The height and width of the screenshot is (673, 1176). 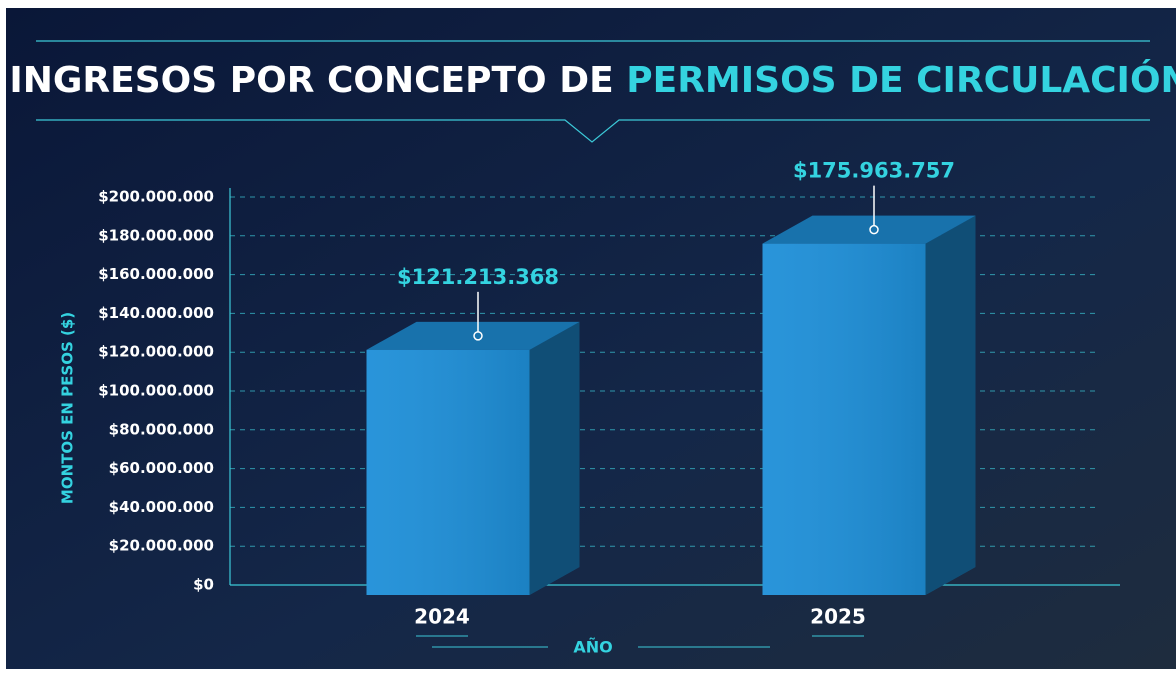 I want to click on value-label: $175.963.757, so click(x=874, y=171).